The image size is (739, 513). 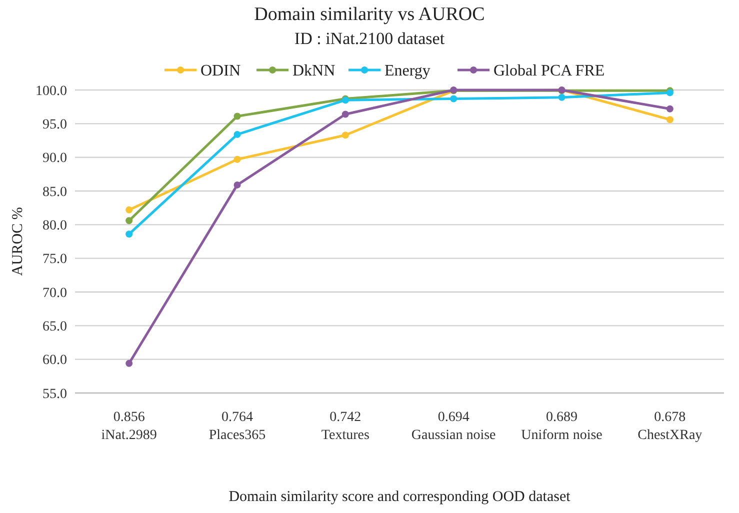 What do you see at coordinates (369, 14) in the screenshot?
I see `chart-title: Domain similarity vs AUROC` at bounding box center [369, 14].